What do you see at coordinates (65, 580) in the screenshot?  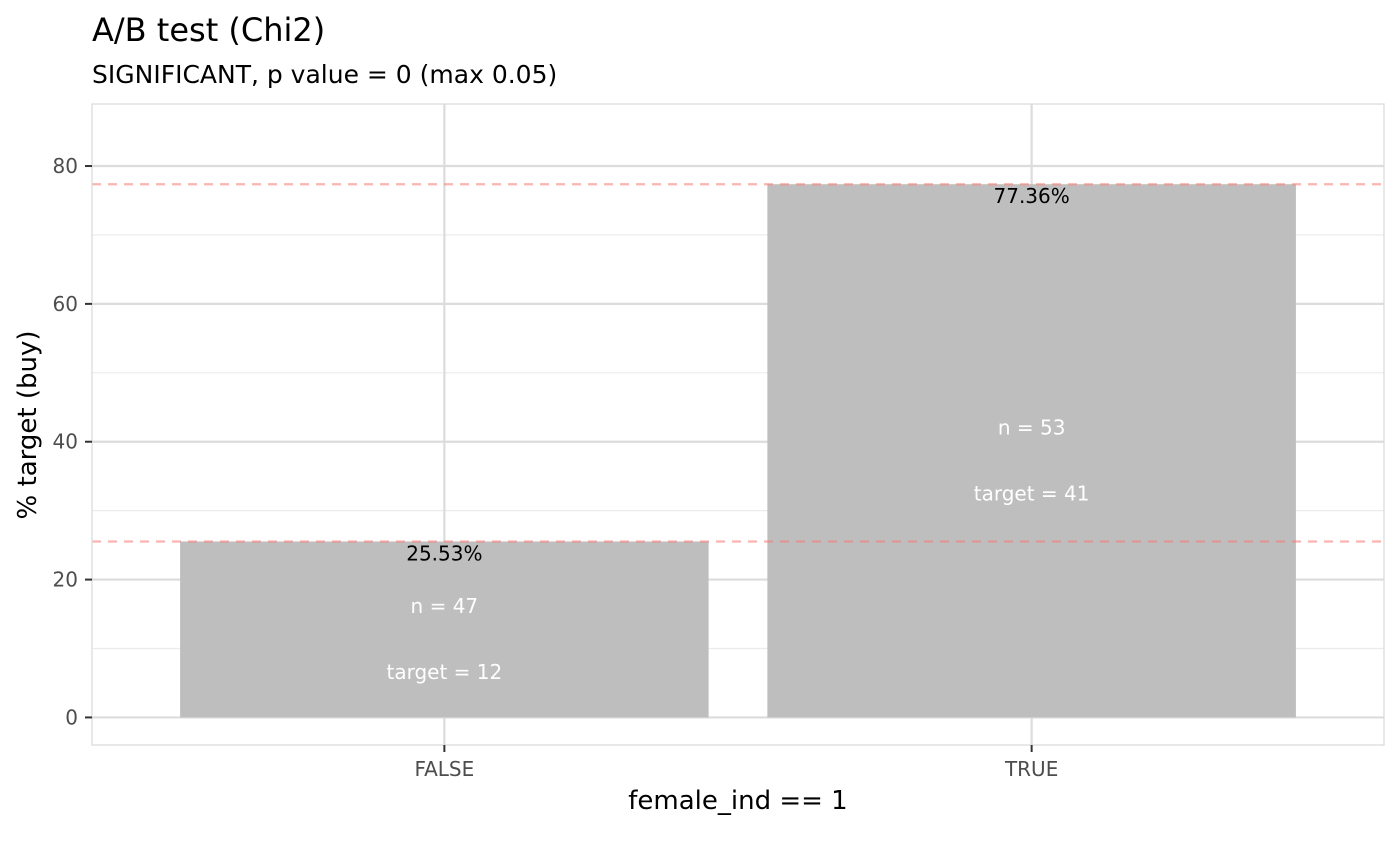 I see `y-tick-label: 20` at bounding box center [65, 580].